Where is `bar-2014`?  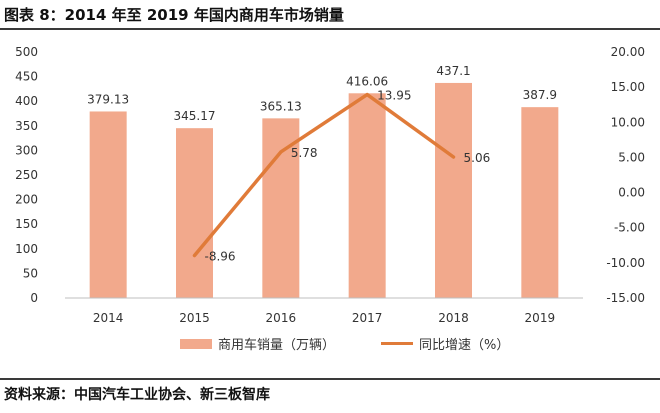
bar-2014 is located at coordinates (108, 204).